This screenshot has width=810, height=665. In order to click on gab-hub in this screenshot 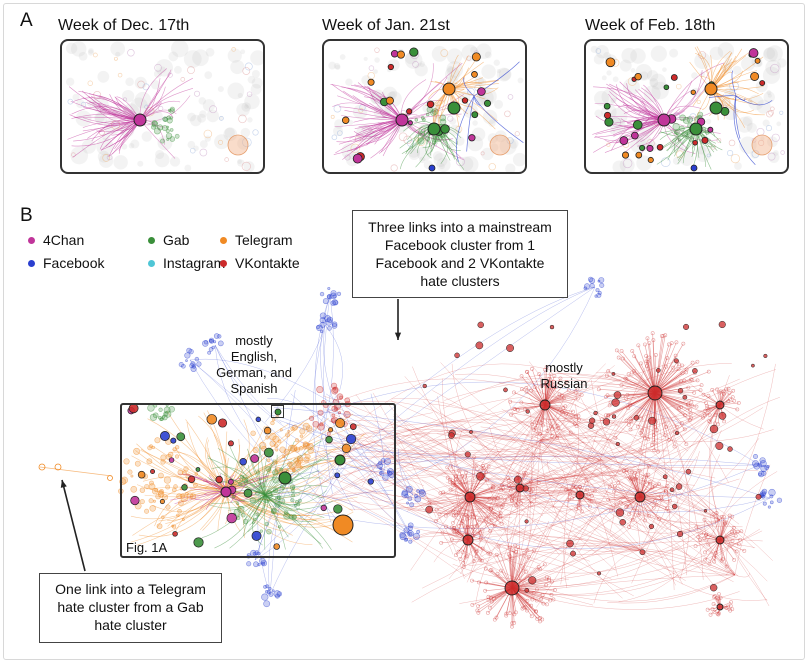, I will do `click(285, 478)`.